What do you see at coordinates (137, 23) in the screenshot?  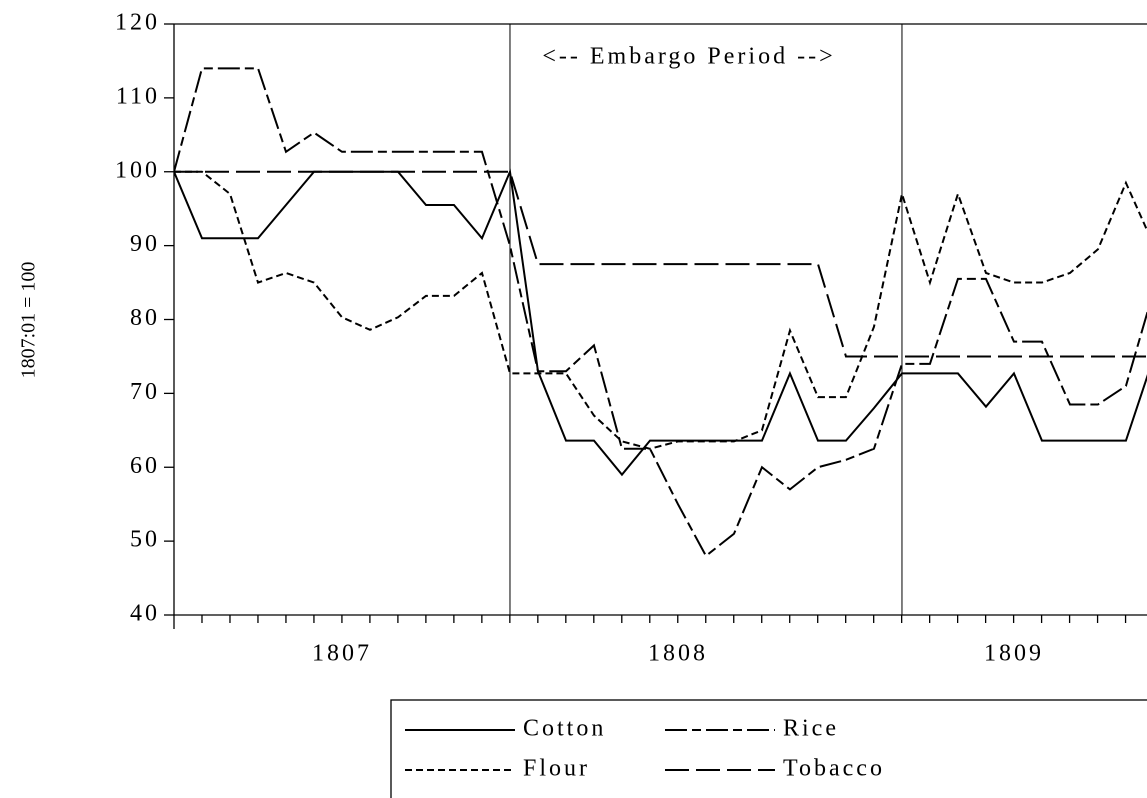 I see `y-tick-label: 120` at bounding box center [137, 23].